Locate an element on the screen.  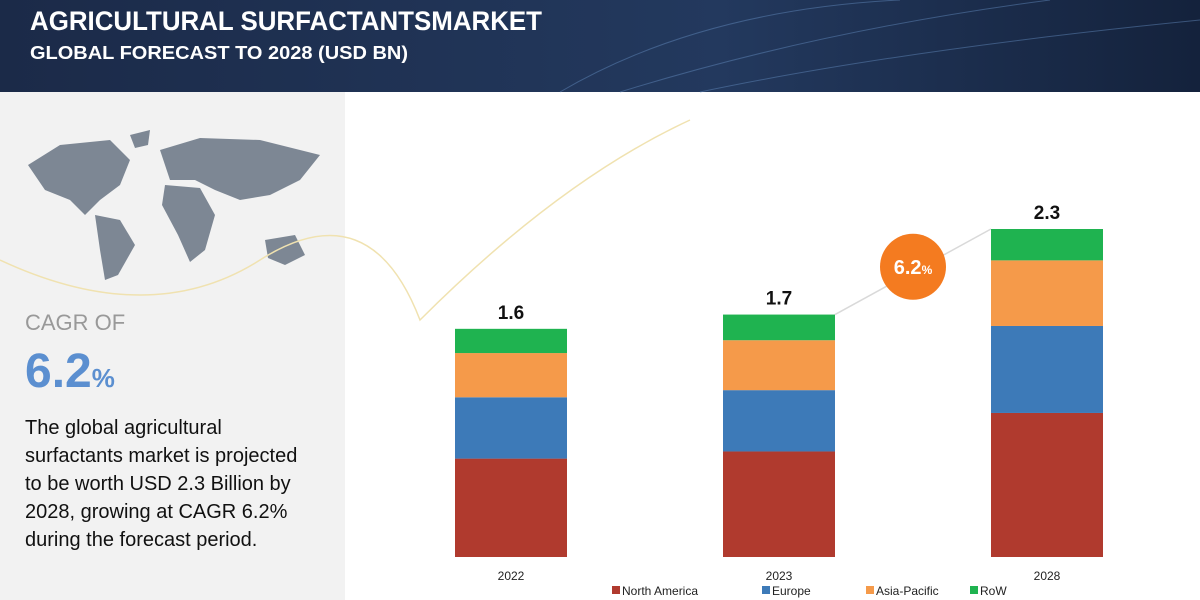
cagr-unit: % is located at coordinates (103, 378).